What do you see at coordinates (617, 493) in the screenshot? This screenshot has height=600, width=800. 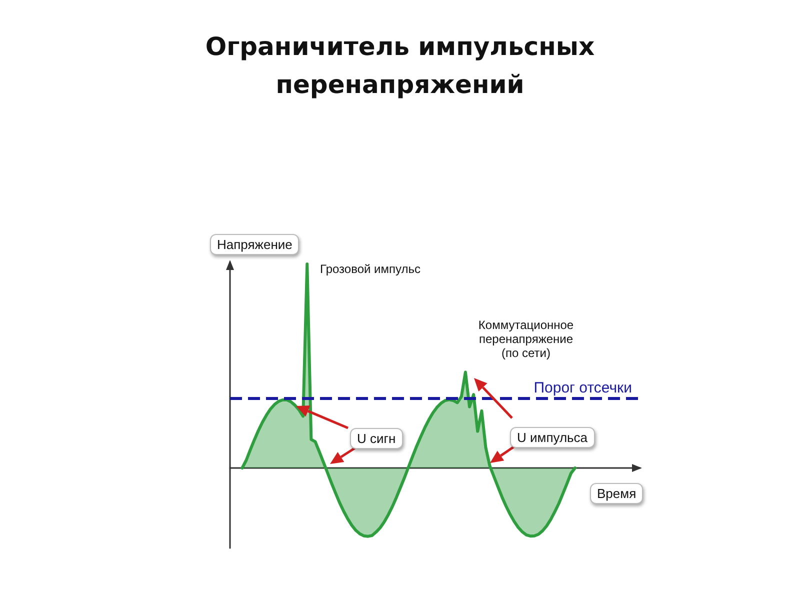 I see `x-axis-title: Время` at bounding box center [617, 493].